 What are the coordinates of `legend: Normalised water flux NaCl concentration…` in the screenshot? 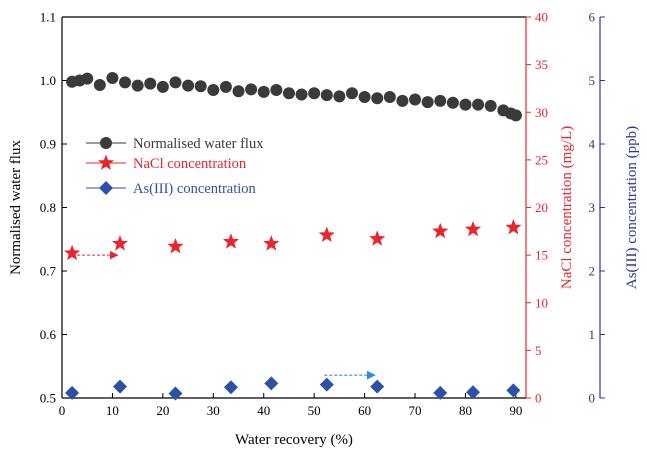 It's located at (175, 166).